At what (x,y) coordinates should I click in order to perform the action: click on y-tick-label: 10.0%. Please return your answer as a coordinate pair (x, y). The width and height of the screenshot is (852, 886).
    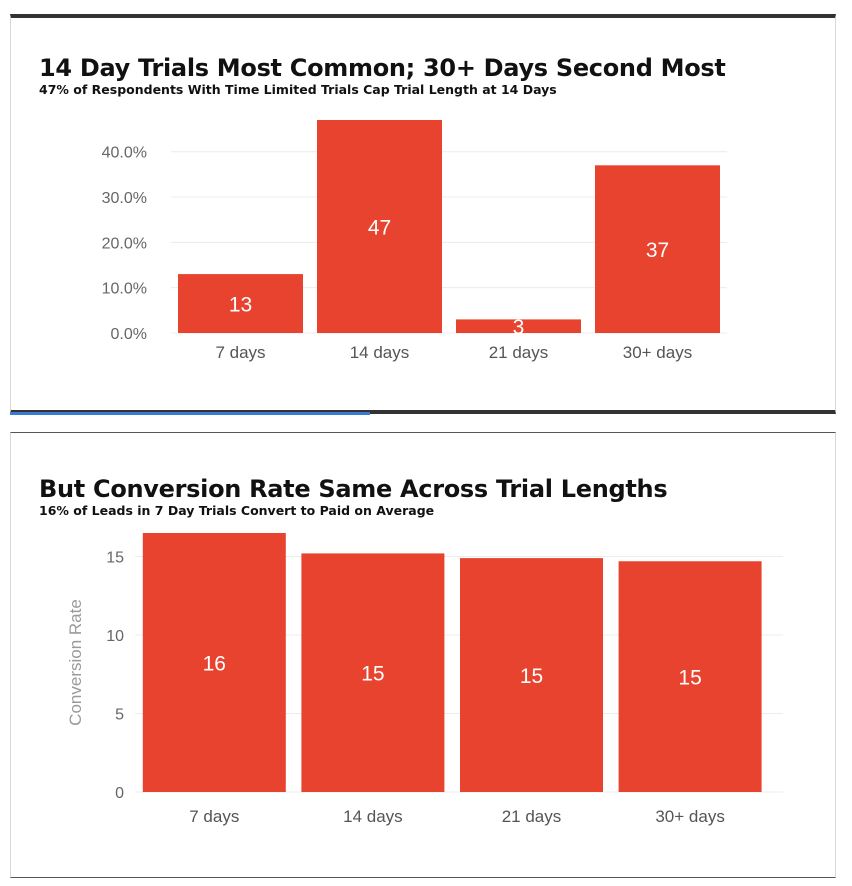
    Looking at the image, I should click on (124, 289).